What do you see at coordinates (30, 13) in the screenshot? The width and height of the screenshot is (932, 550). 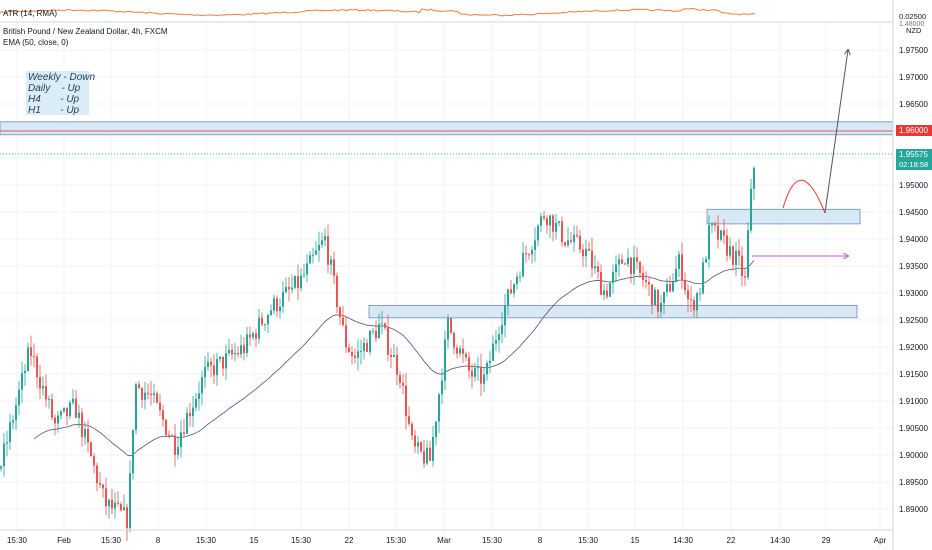 I see `atr-legend: ATR (14, RMA)` at bounding box center [30, 13].